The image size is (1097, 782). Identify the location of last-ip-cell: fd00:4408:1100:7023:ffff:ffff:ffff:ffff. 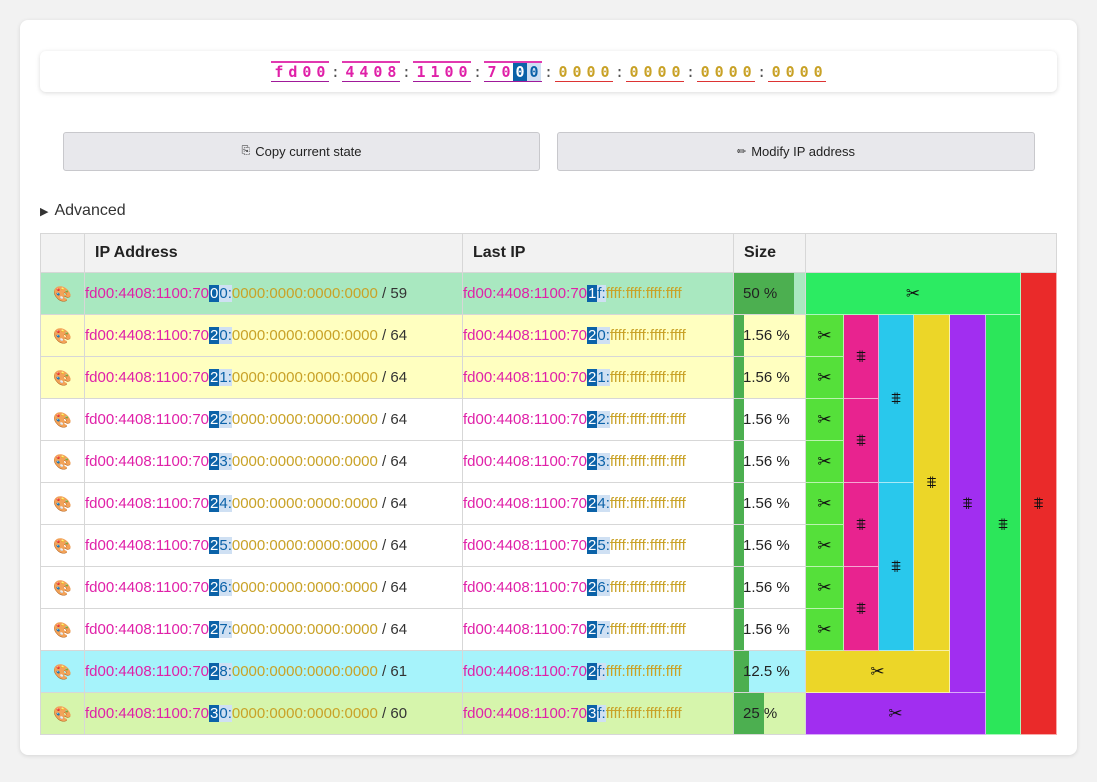
(598, 461).